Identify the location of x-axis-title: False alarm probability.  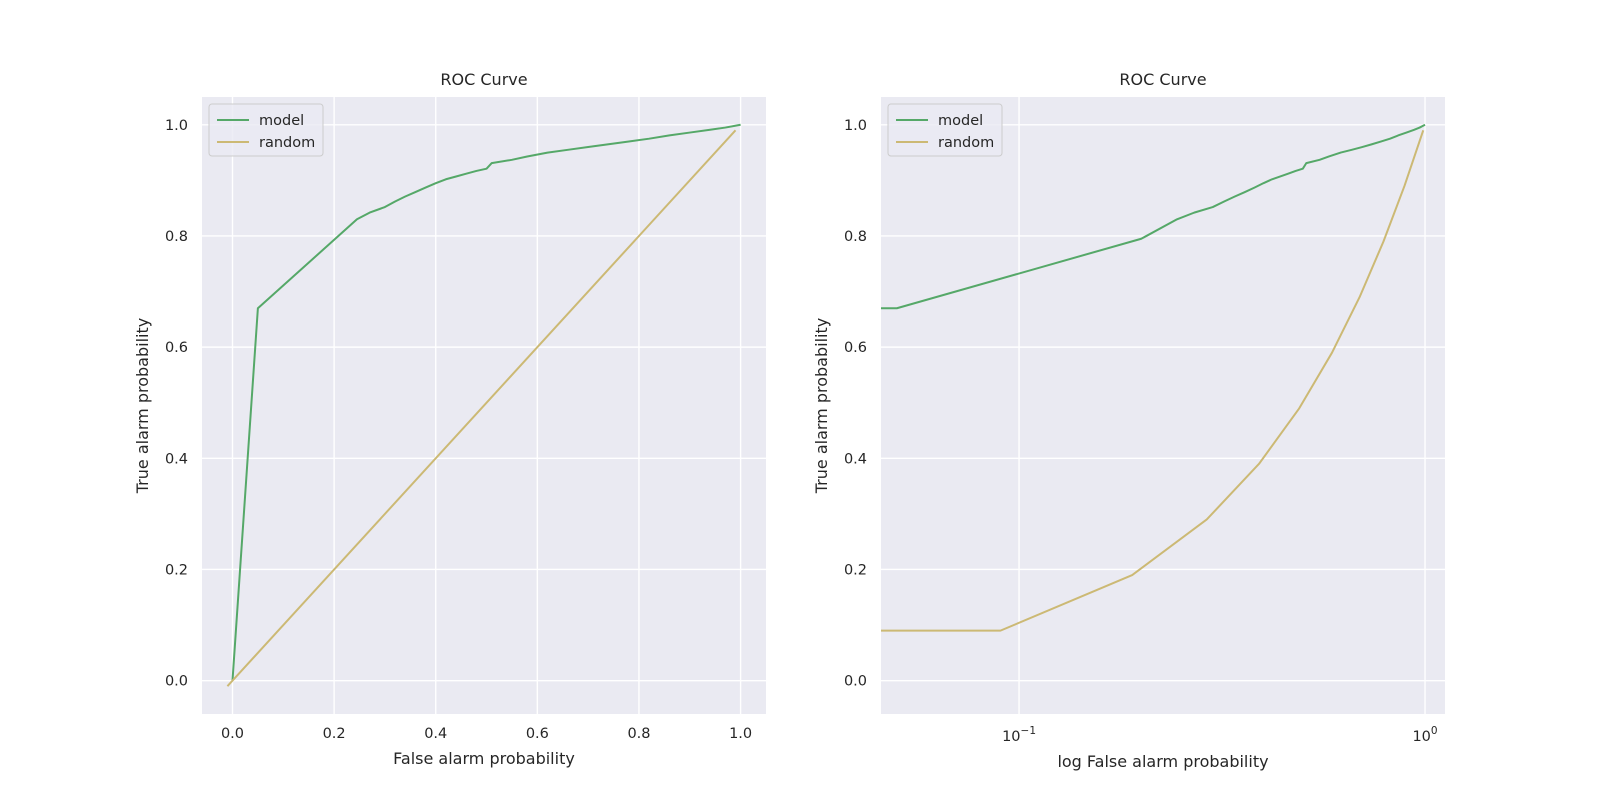
(484, 758).